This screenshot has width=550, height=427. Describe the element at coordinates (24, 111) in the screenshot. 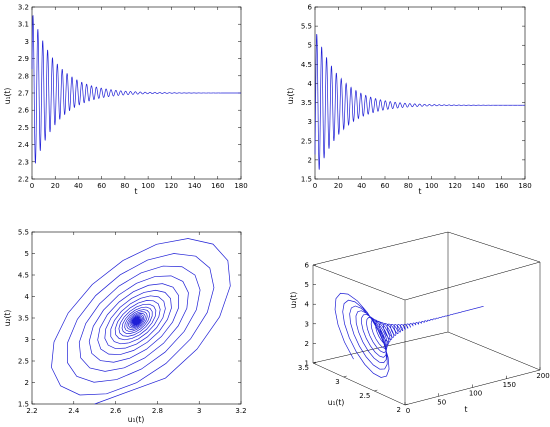

I see `y-tick-label: 2.6` at that location.